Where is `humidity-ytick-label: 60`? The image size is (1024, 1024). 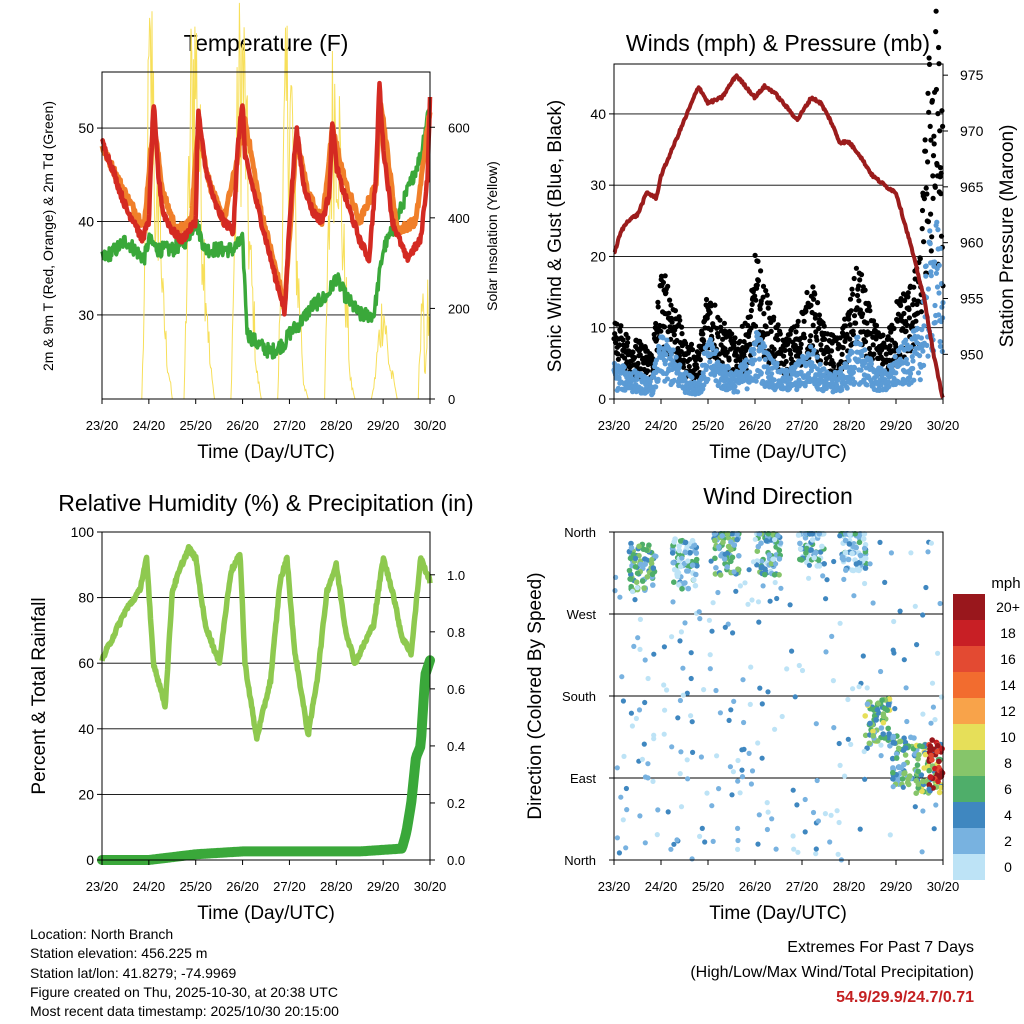
humidity-ytick-label: 60 is located at coordinates (86, 663).